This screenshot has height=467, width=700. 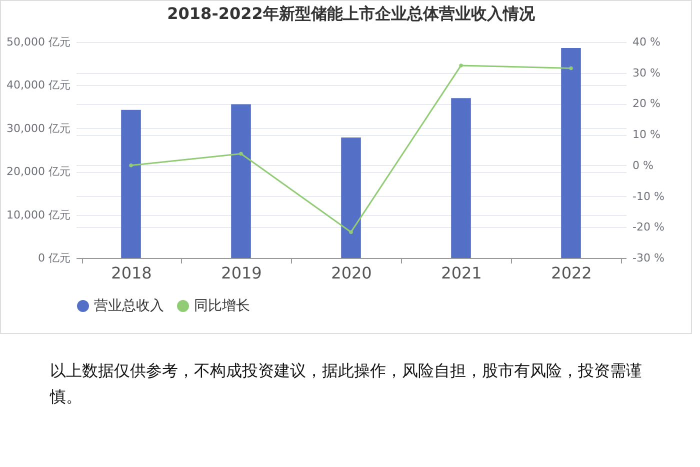 What do you see at coordinates (38, 171) in the screenshot?
I see `y-tick-label: 20,000 亿元` at bounding box center [38, 171].